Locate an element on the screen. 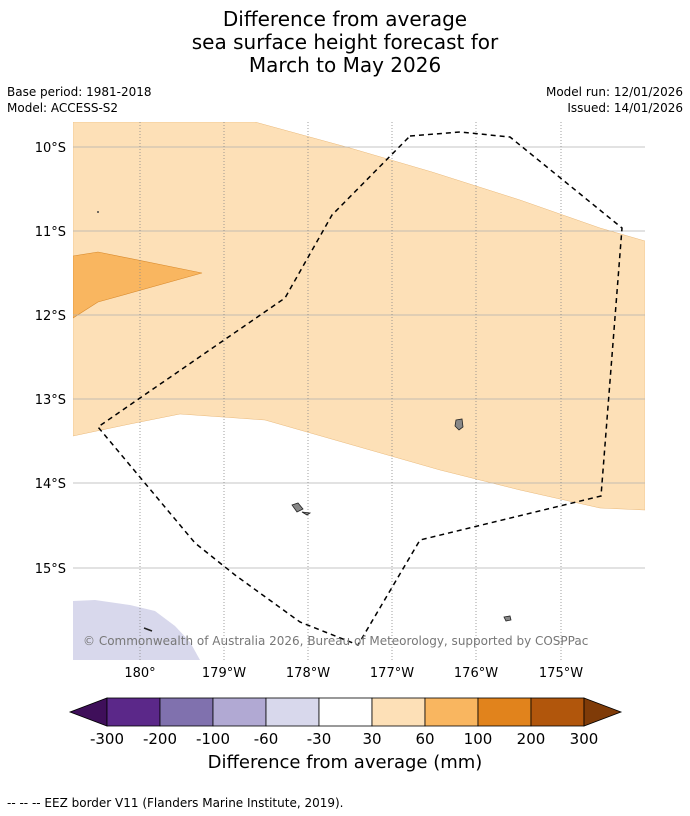 The image size is (690, 816). colorbar-tick-label: 30 is located at coordinates (371, 739).